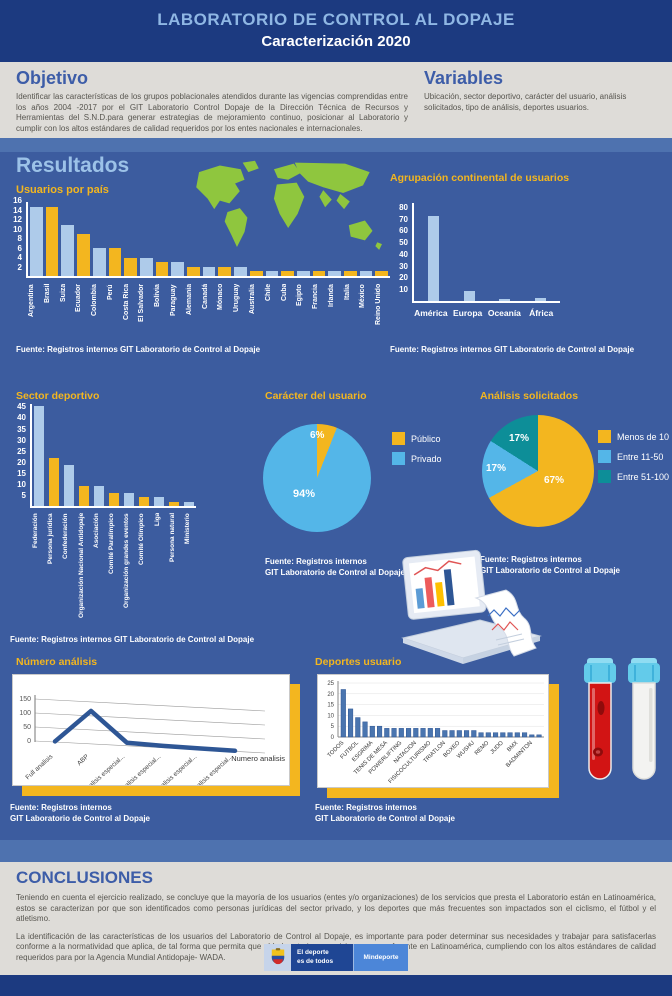 Image resolution: width=672 pixels, height=996 pixels. Describe the element at coordinates (111, 543) in the screenshot. I see `sector-label: Comité Paralímpico` at that location.